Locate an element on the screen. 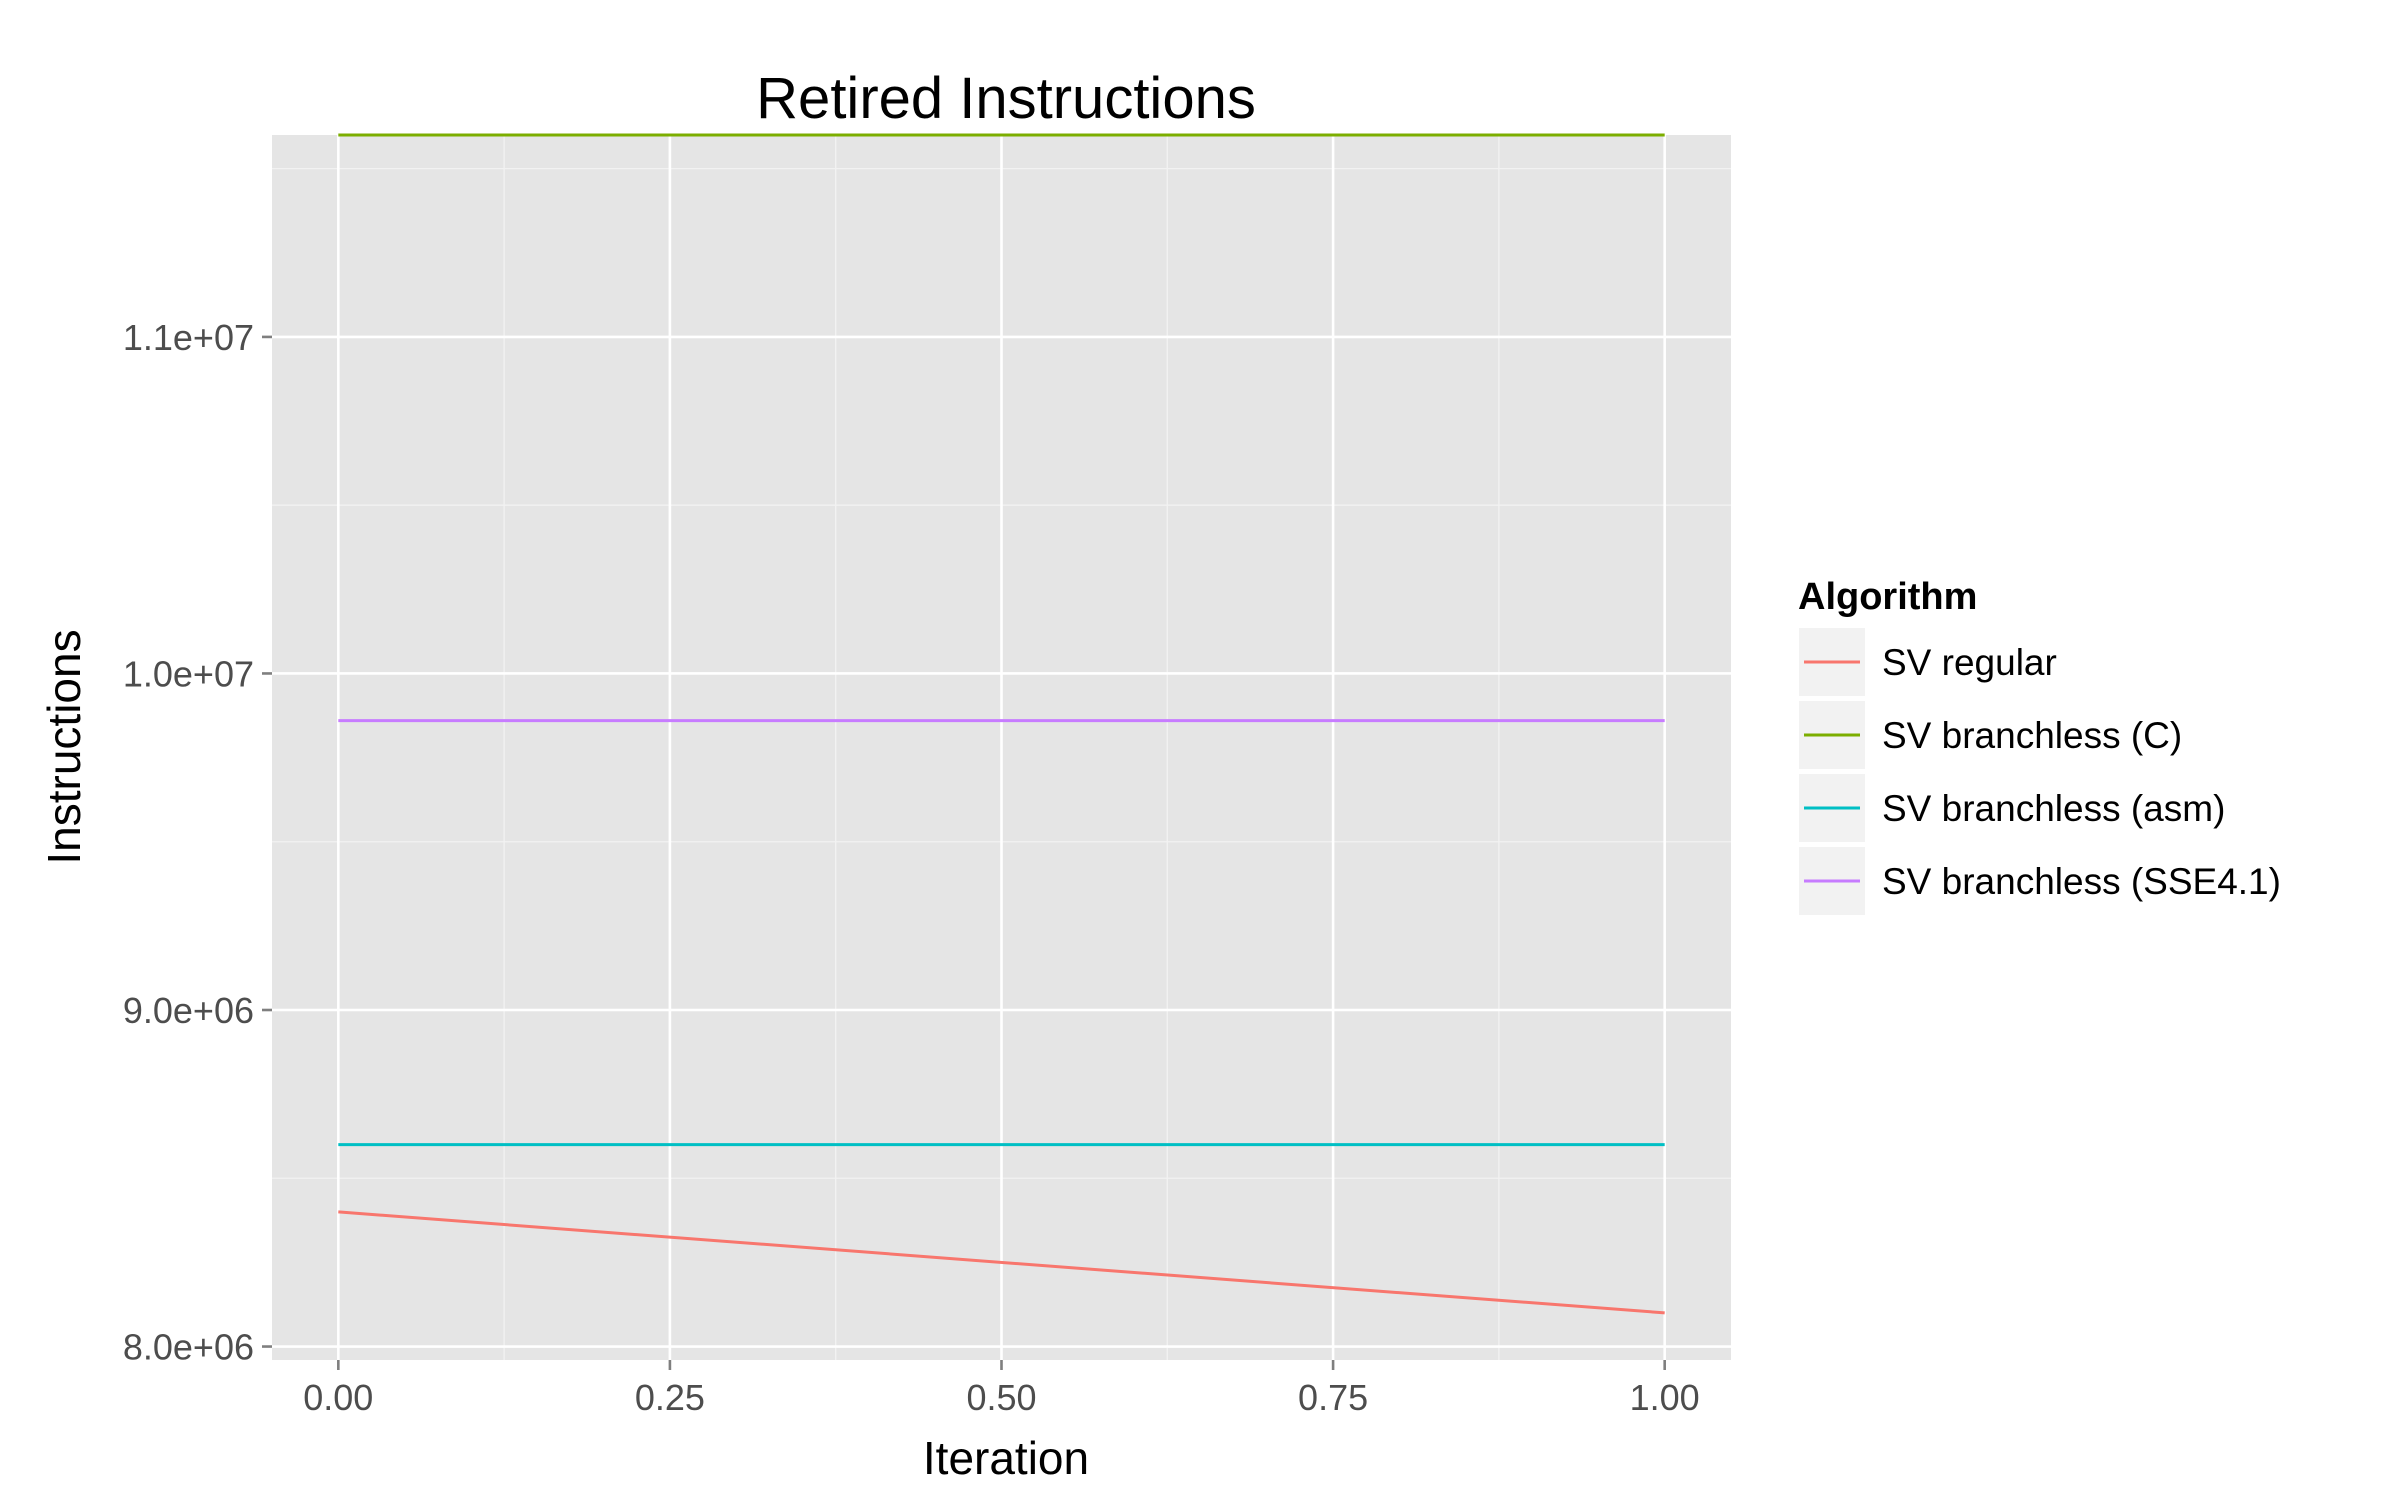 This screenshot has width=2400, height=1500. x-tick-label: 0.00 is located at coordinates (338, 1397).